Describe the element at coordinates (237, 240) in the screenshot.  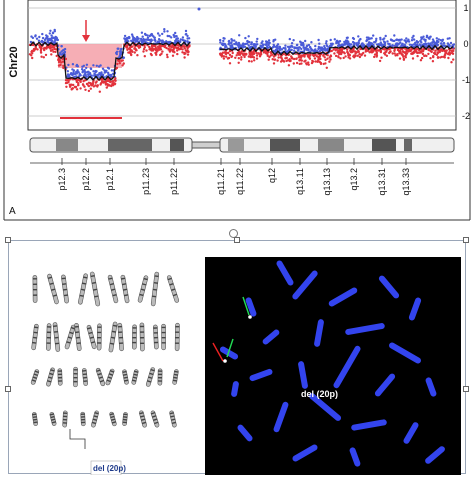
I see `resize-handle-top-icon` at that location.